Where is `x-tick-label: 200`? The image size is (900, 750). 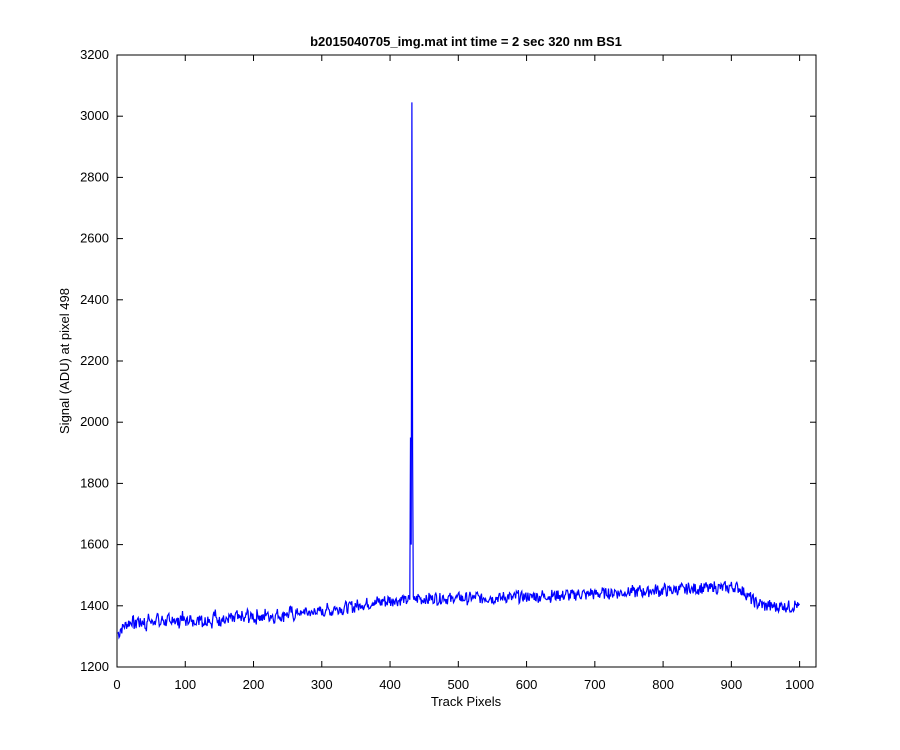
x-tick-label: 200 is located at coordinates (254, 684).